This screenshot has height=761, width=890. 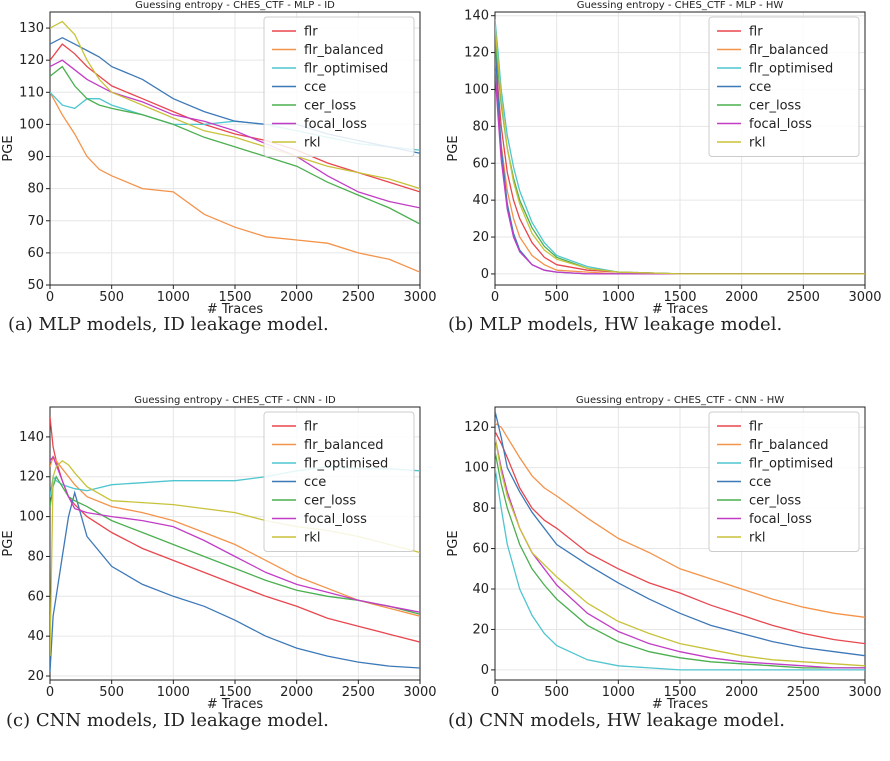 What do you see at coordinates (168, 324) in the screenshot?
I see `caption-a: (a) MLP models, ID leakage model.` at bounding box center [168, 324].